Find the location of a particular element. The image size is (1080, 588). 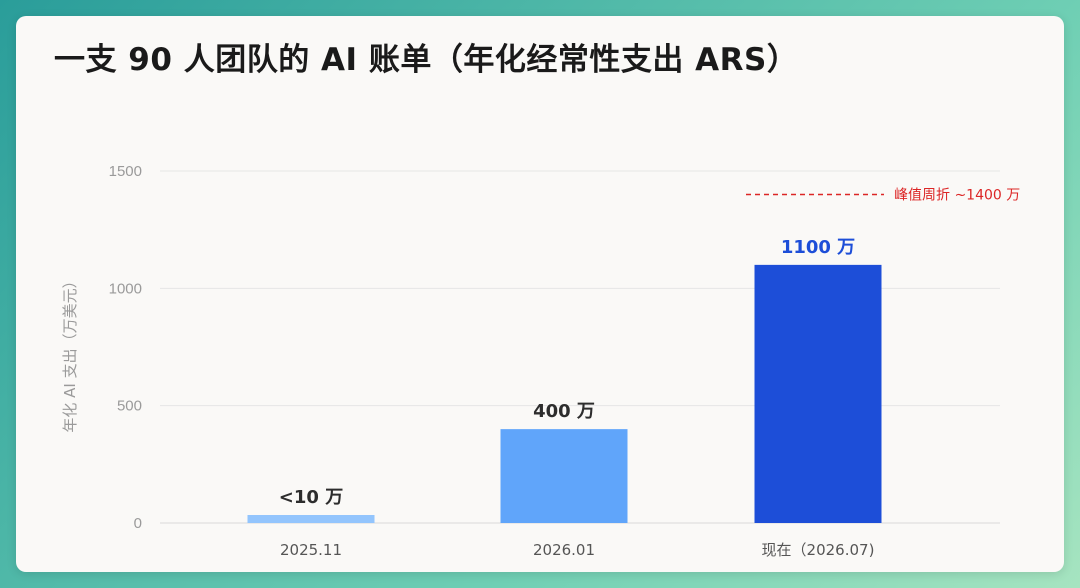

data-label: 1100 万 is located at coordinates (818, 247).